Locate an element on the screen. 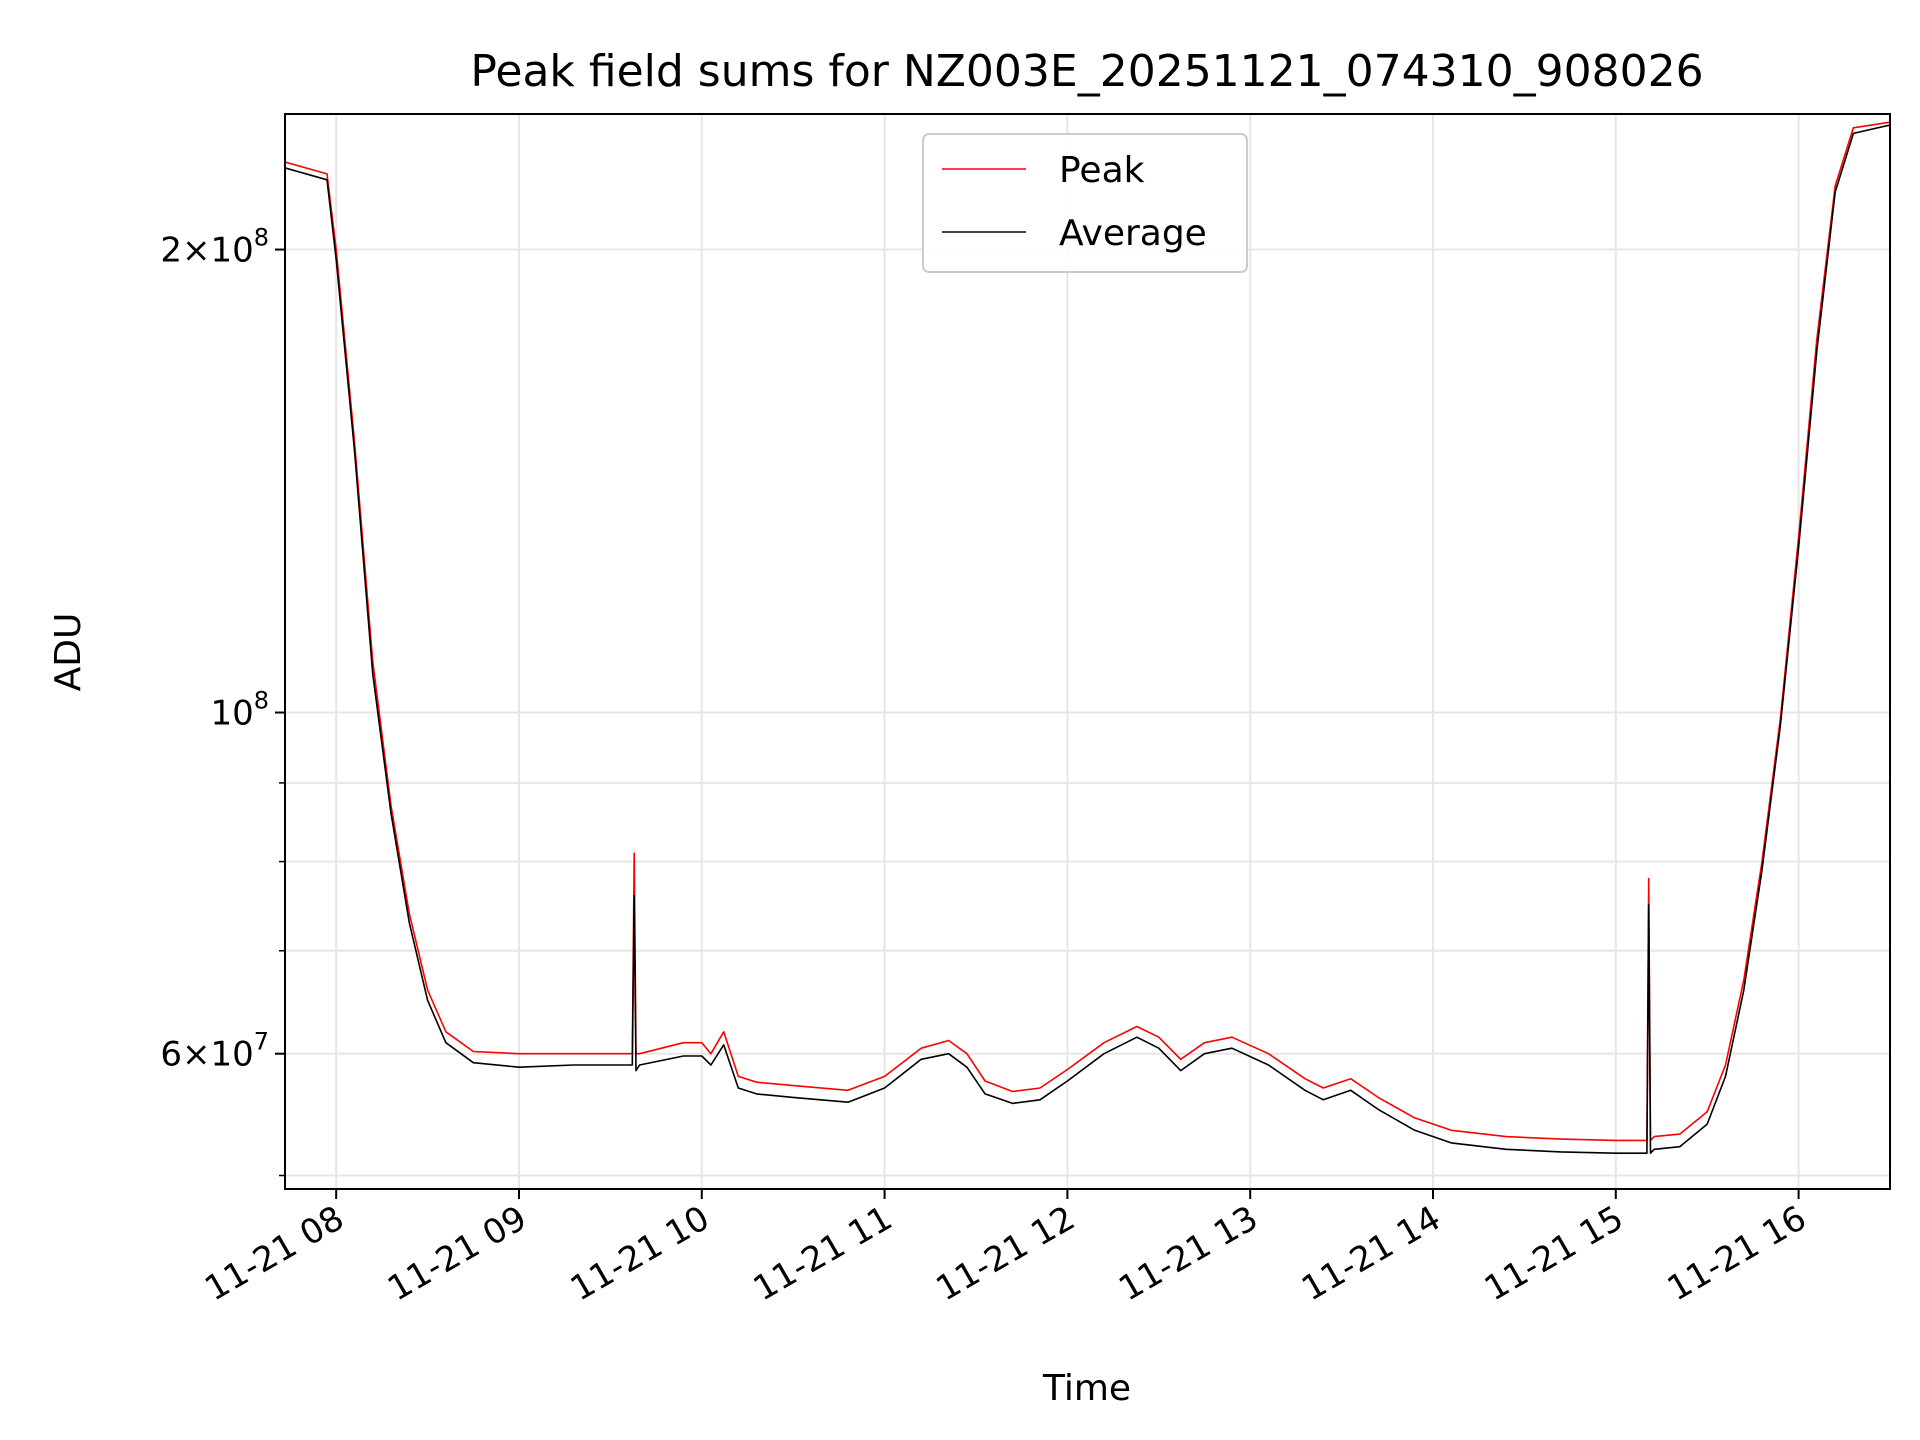  x-tick-label: 11-21 10 is located at coordinates (640, 1253).